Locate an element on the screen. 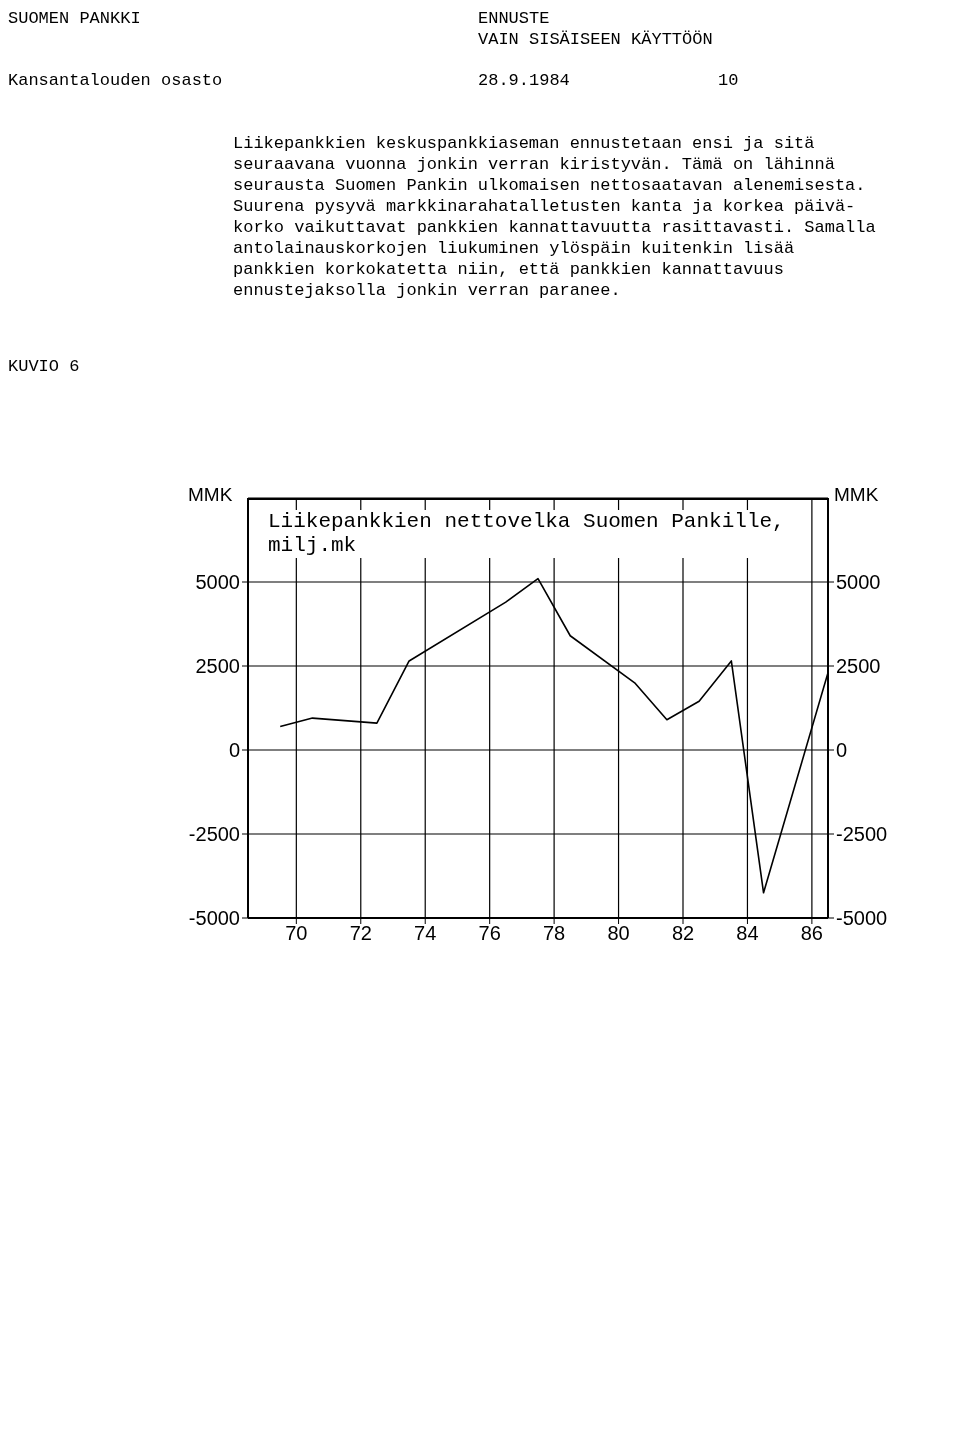 The width and height of the screenshot is (960, 1445). text: ENNUSTE VAIN SISÄISEEN KÄYTTÖÖN is located at coordinates (595, 29).